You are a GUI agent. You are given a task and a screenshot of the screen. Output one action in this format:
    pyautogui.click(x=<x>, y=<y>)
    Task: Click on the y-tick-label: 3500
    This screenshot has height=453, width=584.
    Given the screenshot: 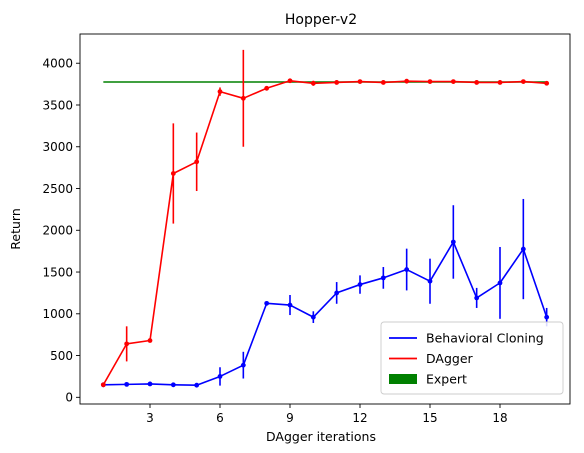 What is the action you would take?
    pyautogui.click(x=57, y=105)
    